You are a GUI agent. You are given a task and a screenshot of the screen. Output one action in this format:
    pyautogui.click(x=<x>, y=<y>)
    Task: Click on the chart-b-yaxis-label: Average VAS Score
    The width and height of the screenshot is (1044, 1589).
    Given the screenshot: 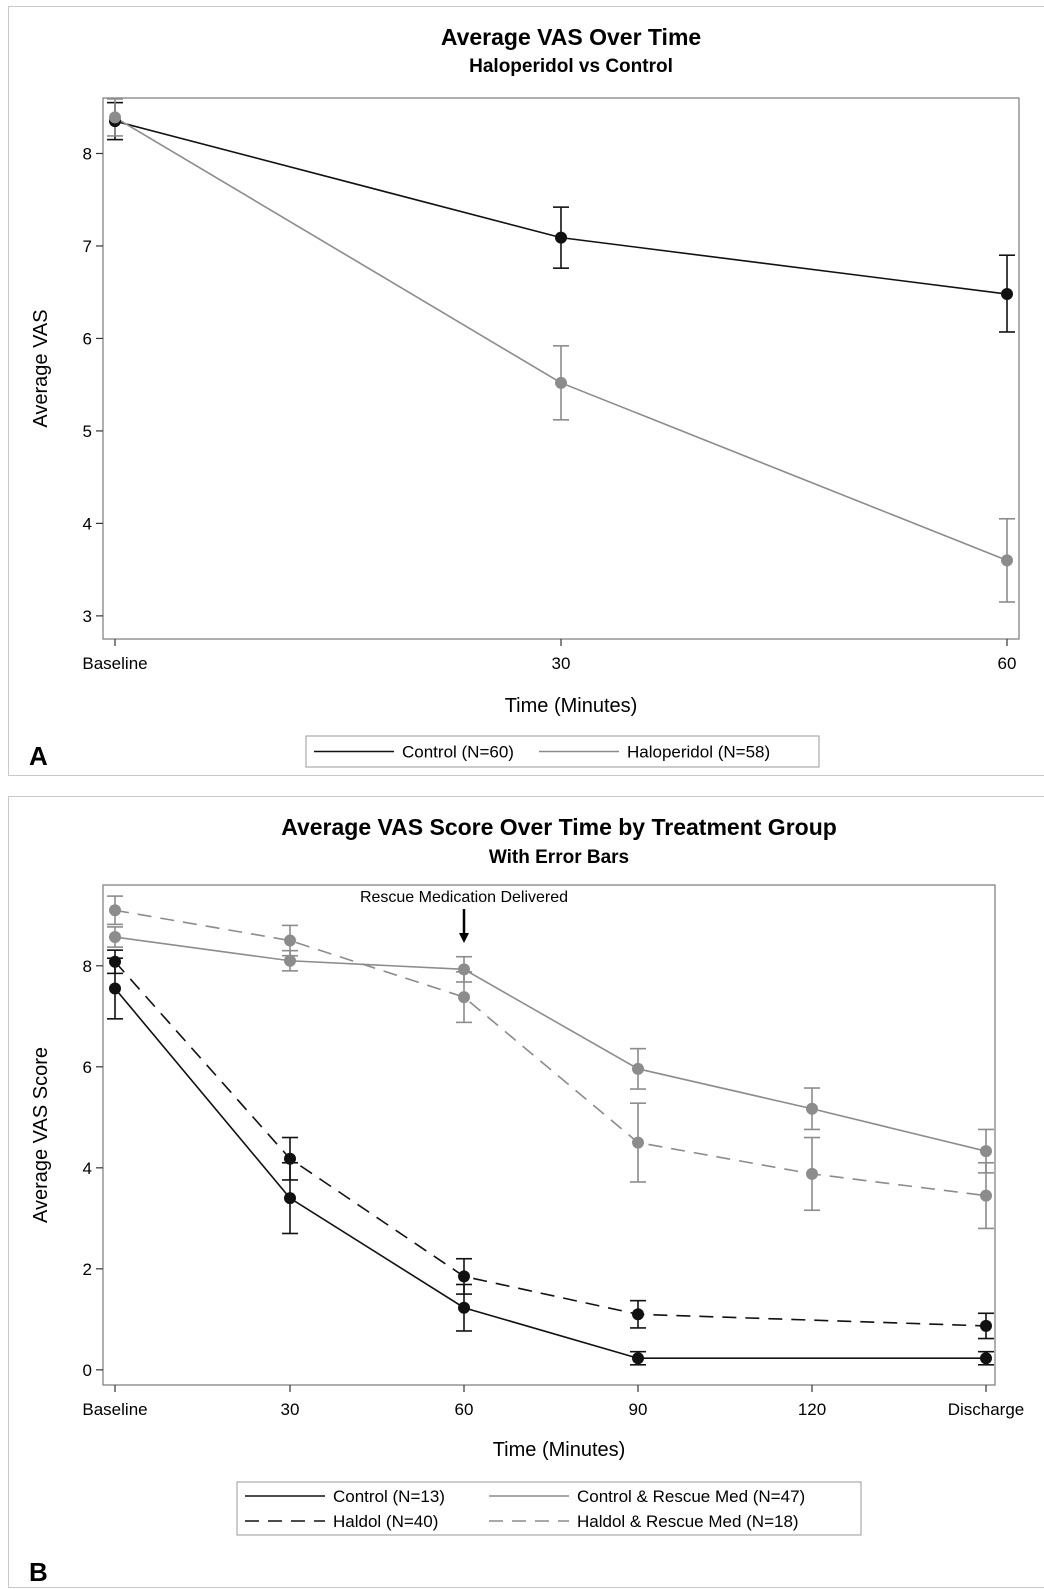 What is the action you would take?
    pyautogui.click(x=41, y=1135)
    